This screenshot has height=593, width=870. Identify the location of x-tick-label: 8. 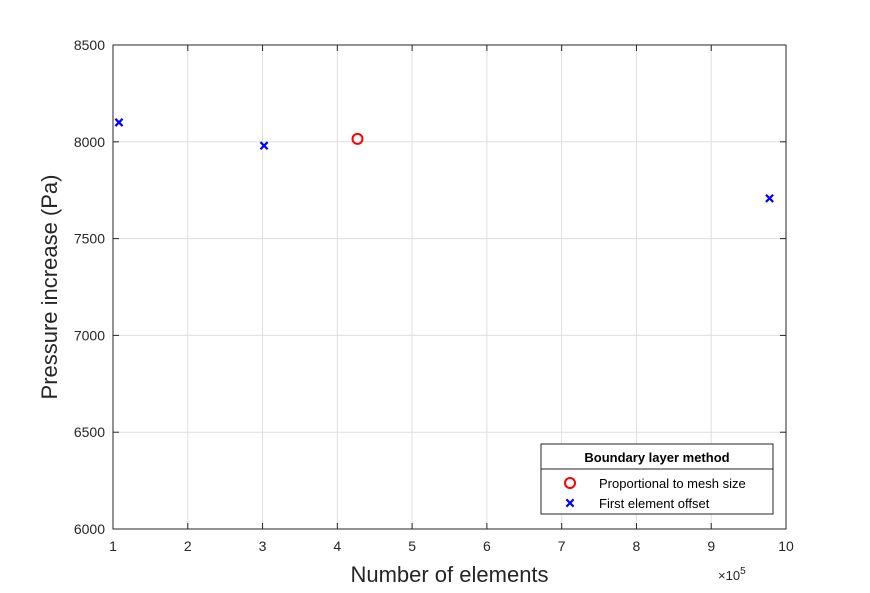
(637, 546).